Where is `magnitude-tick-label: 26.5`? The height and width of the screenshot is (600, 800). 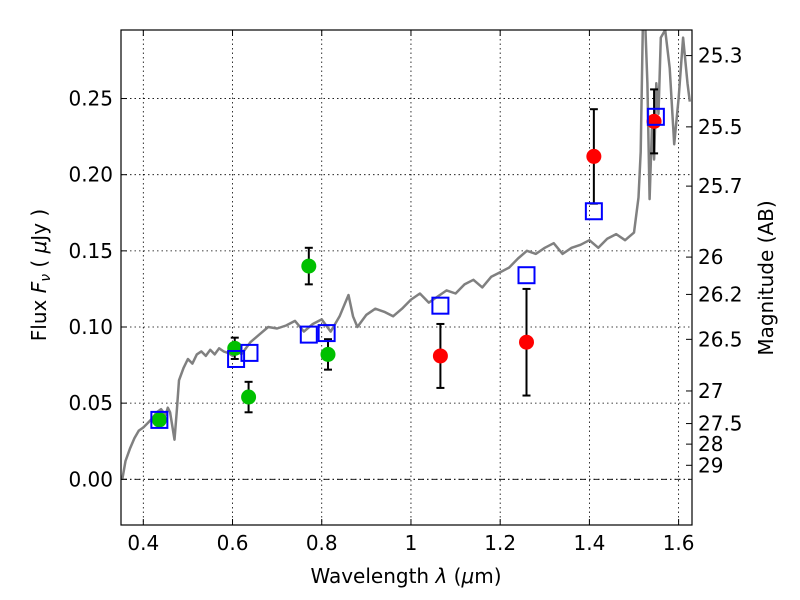 magnitude-tick-label: 26.5 is located at coordinates (720, 339).